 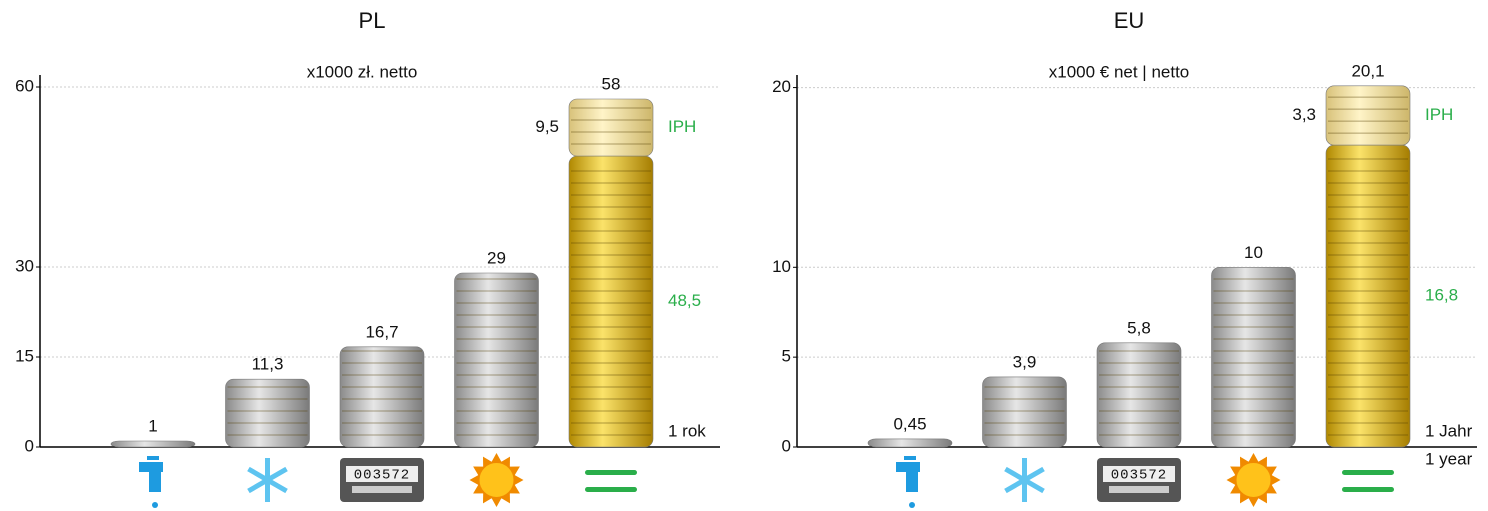 What do you see at coordinates (1119, 71) in the screenshot?
I see `subtitle: x1000 € net | netto` at bounding box center [1119, 71].